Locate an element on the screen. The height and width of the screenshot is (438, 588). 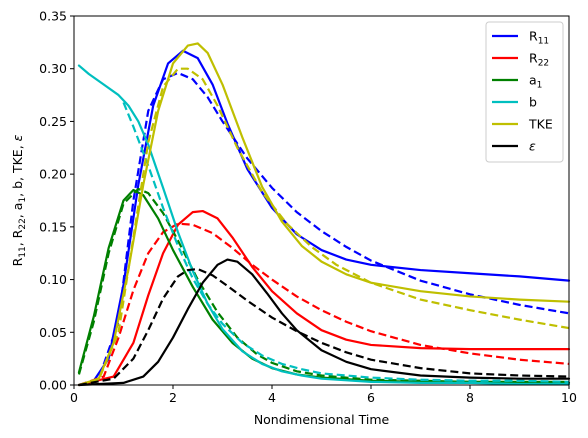
y-tick-label: 0.05 is located at coordinates (53, 332).